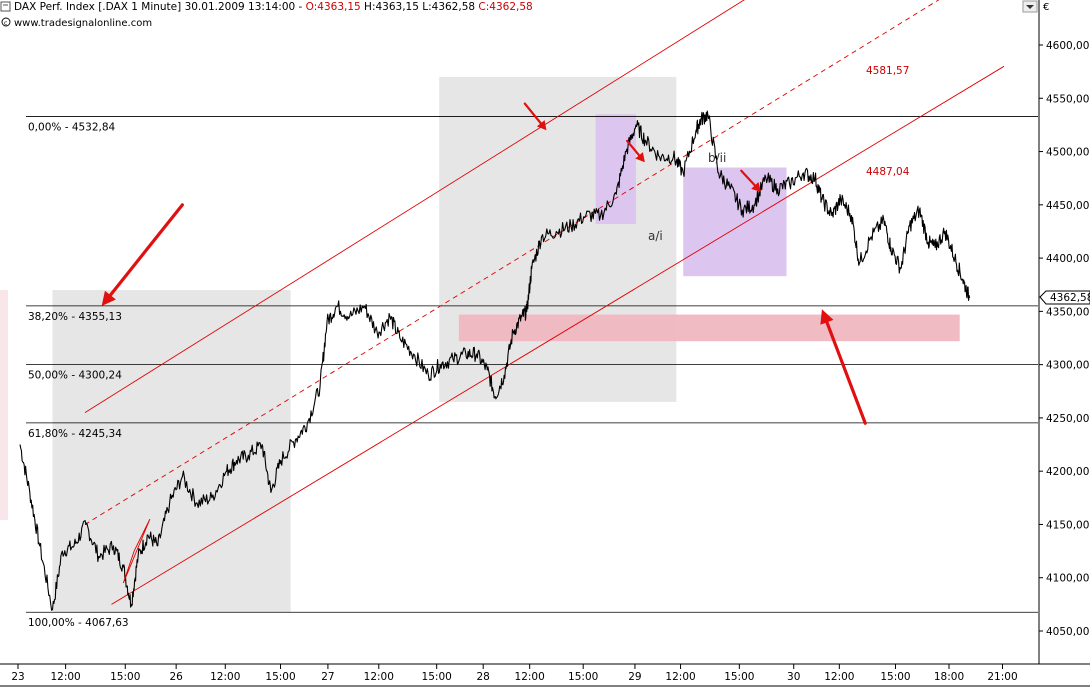 This screenshot has width=1090, height=687. Describe the element at coordinates (4, 405) in the screenshot. I see `left-edge-zone` at that location.